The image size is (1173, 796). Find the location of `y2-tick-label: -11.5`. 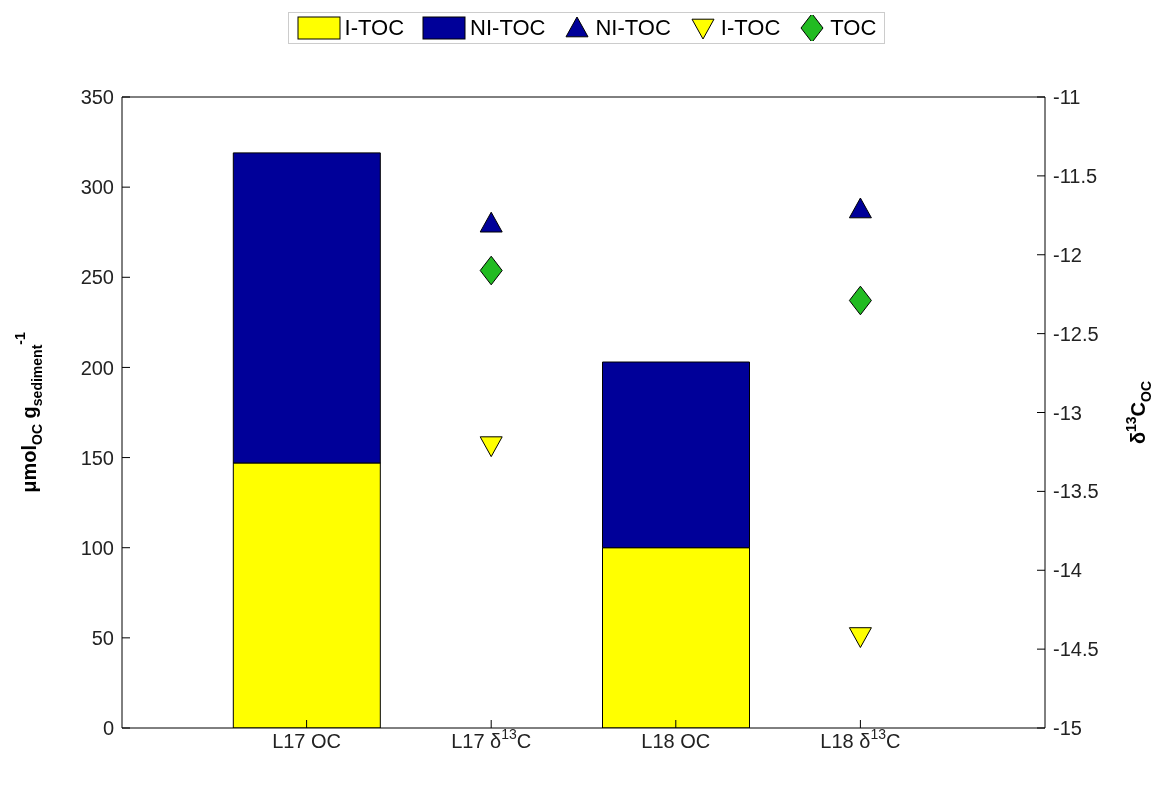

y2-tick-label: -11.5 is located at coordinates (1075, 175).